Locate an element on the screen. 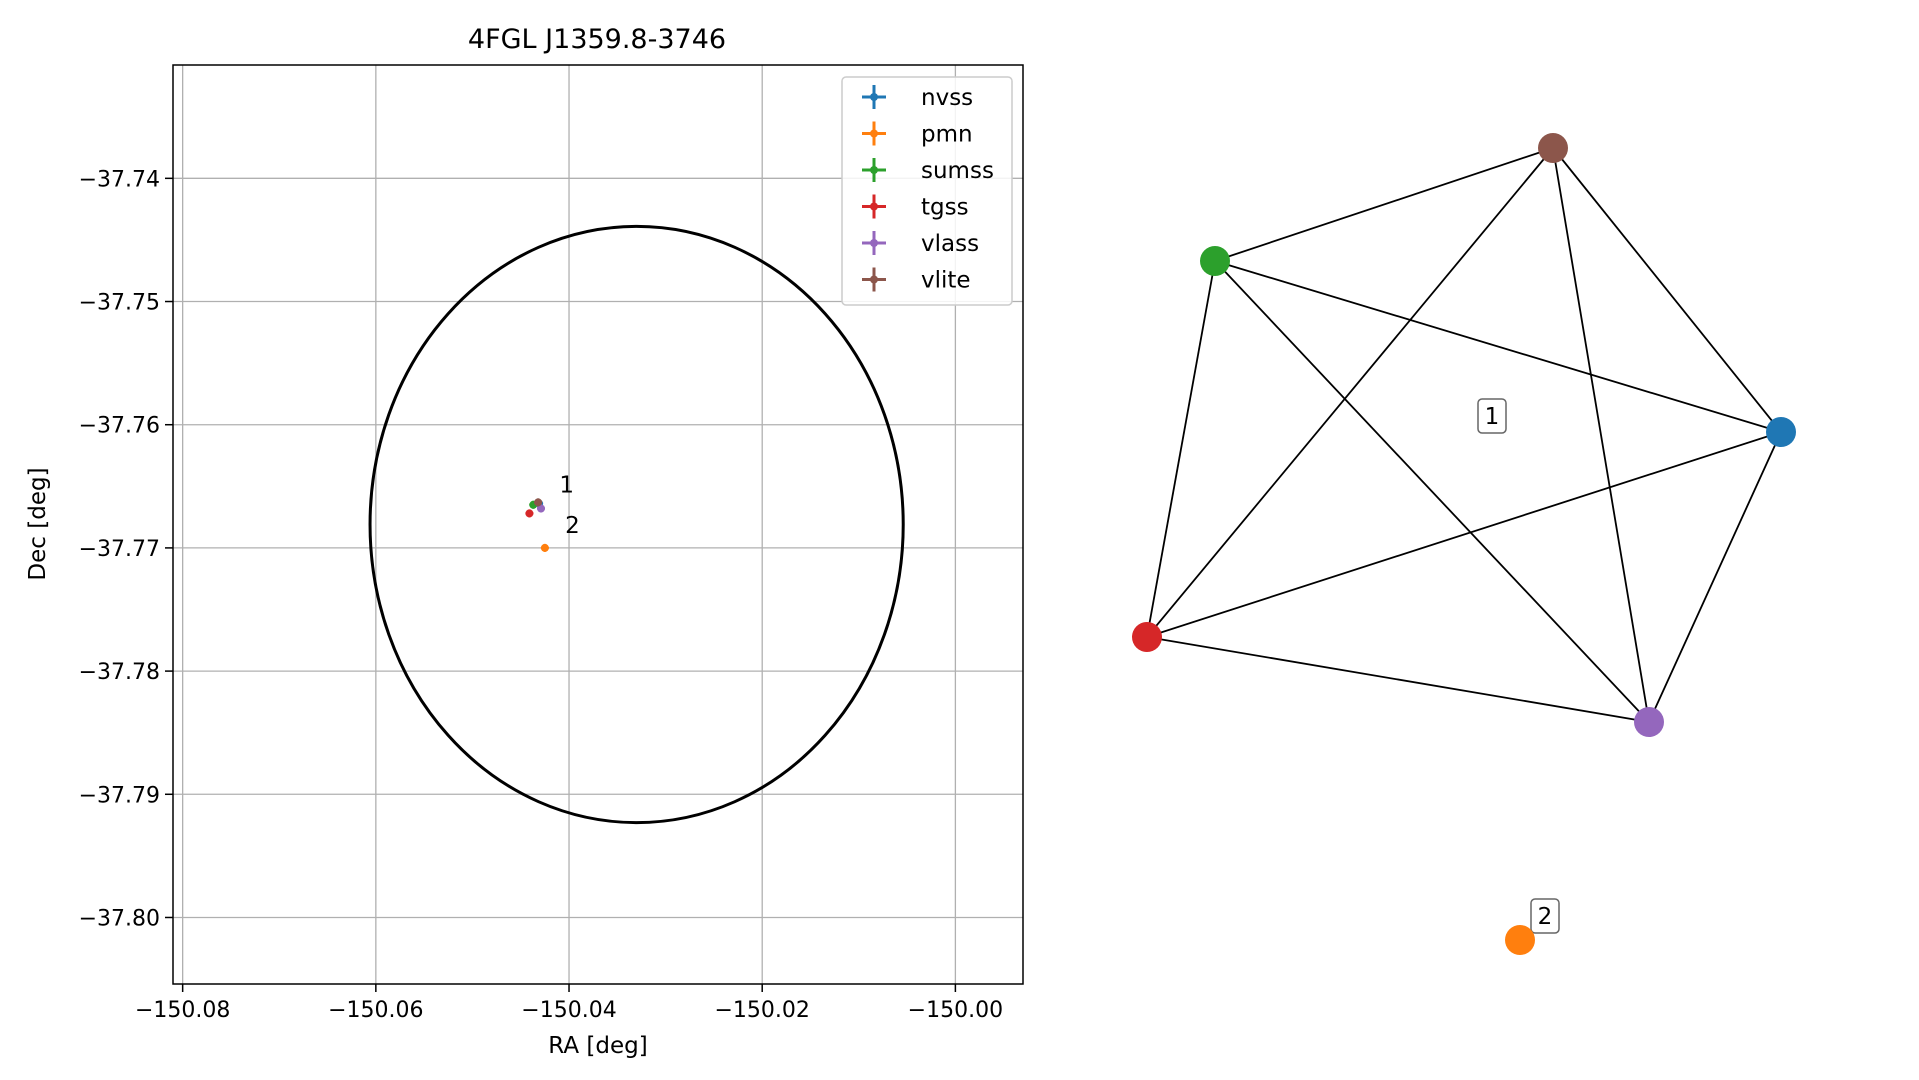 The image size is (1919, 1080). legend-label: vlite is located at coordinates (946, 281).